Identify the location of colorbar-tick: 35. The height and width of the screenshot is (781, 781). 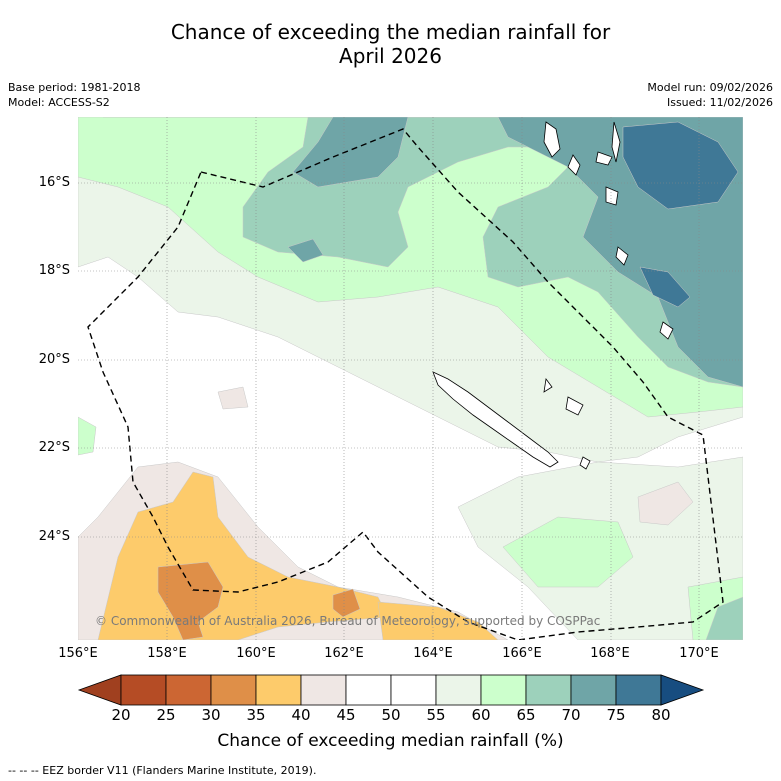
(256, 715).